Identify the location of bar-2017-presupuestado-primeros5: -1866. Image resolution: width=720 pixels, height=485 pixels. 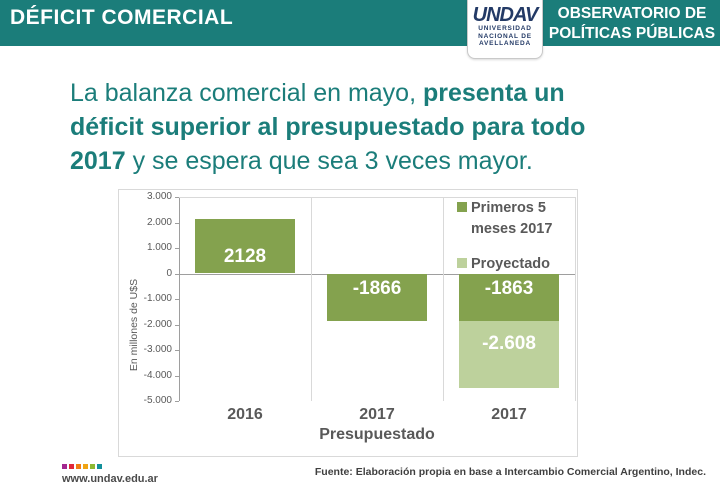
(377, 297).